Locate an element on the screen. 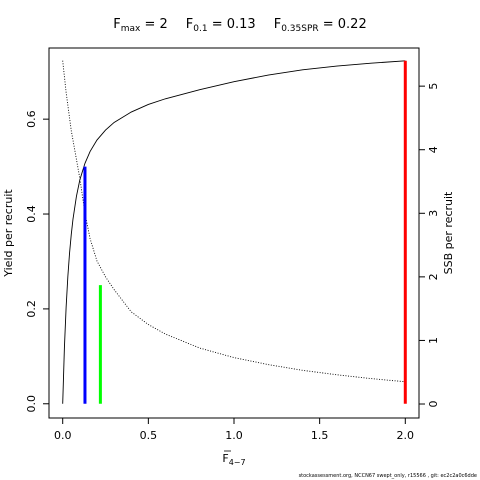 The image size is (480, 480). x-title-symbol: F is located at coordinates (225, 458).